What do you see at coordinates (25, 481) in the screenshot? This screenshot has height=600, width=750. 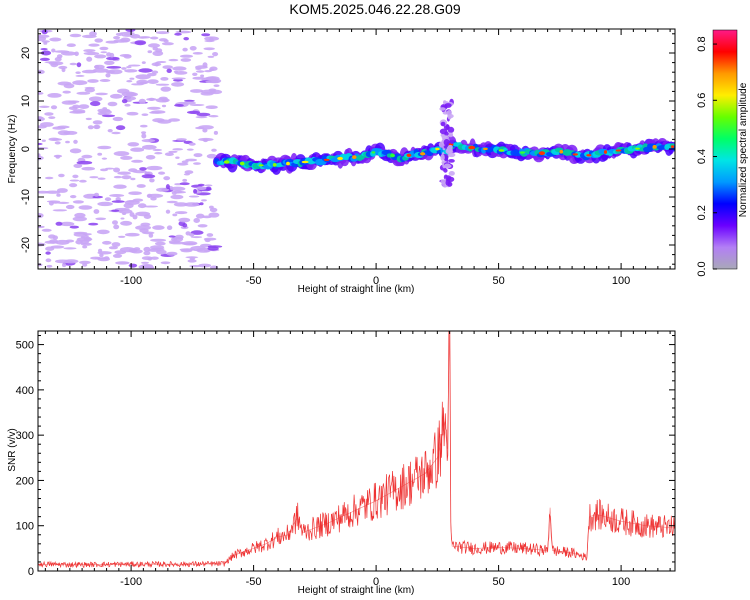 I see `y-tick-label: 200` at bounding box center [25, 481].